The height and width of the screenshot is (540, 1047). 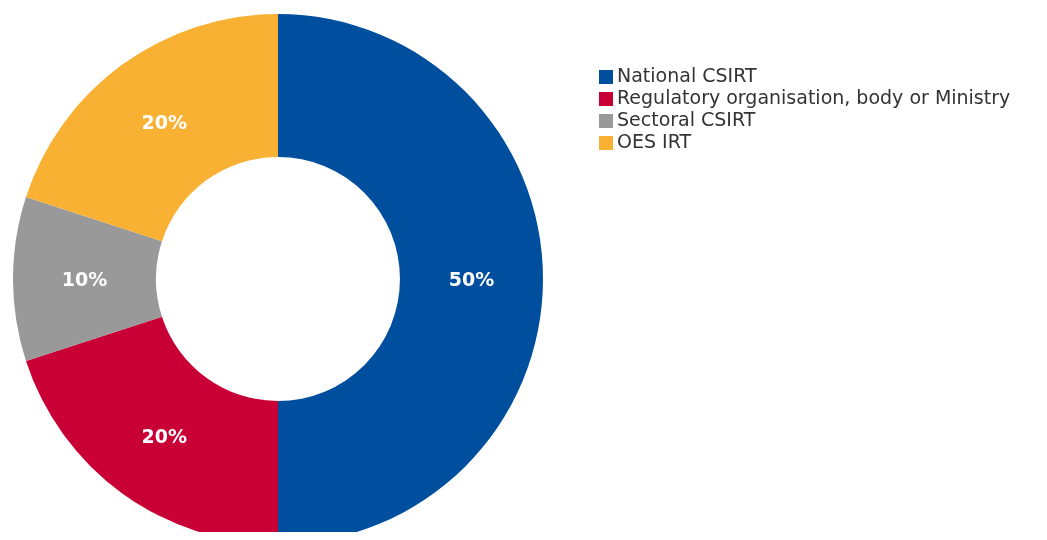 What do you see at coordinates (654, 141) in the screenshot?
I see `legend-label: OES IRT` at bounding box center [654, 141].